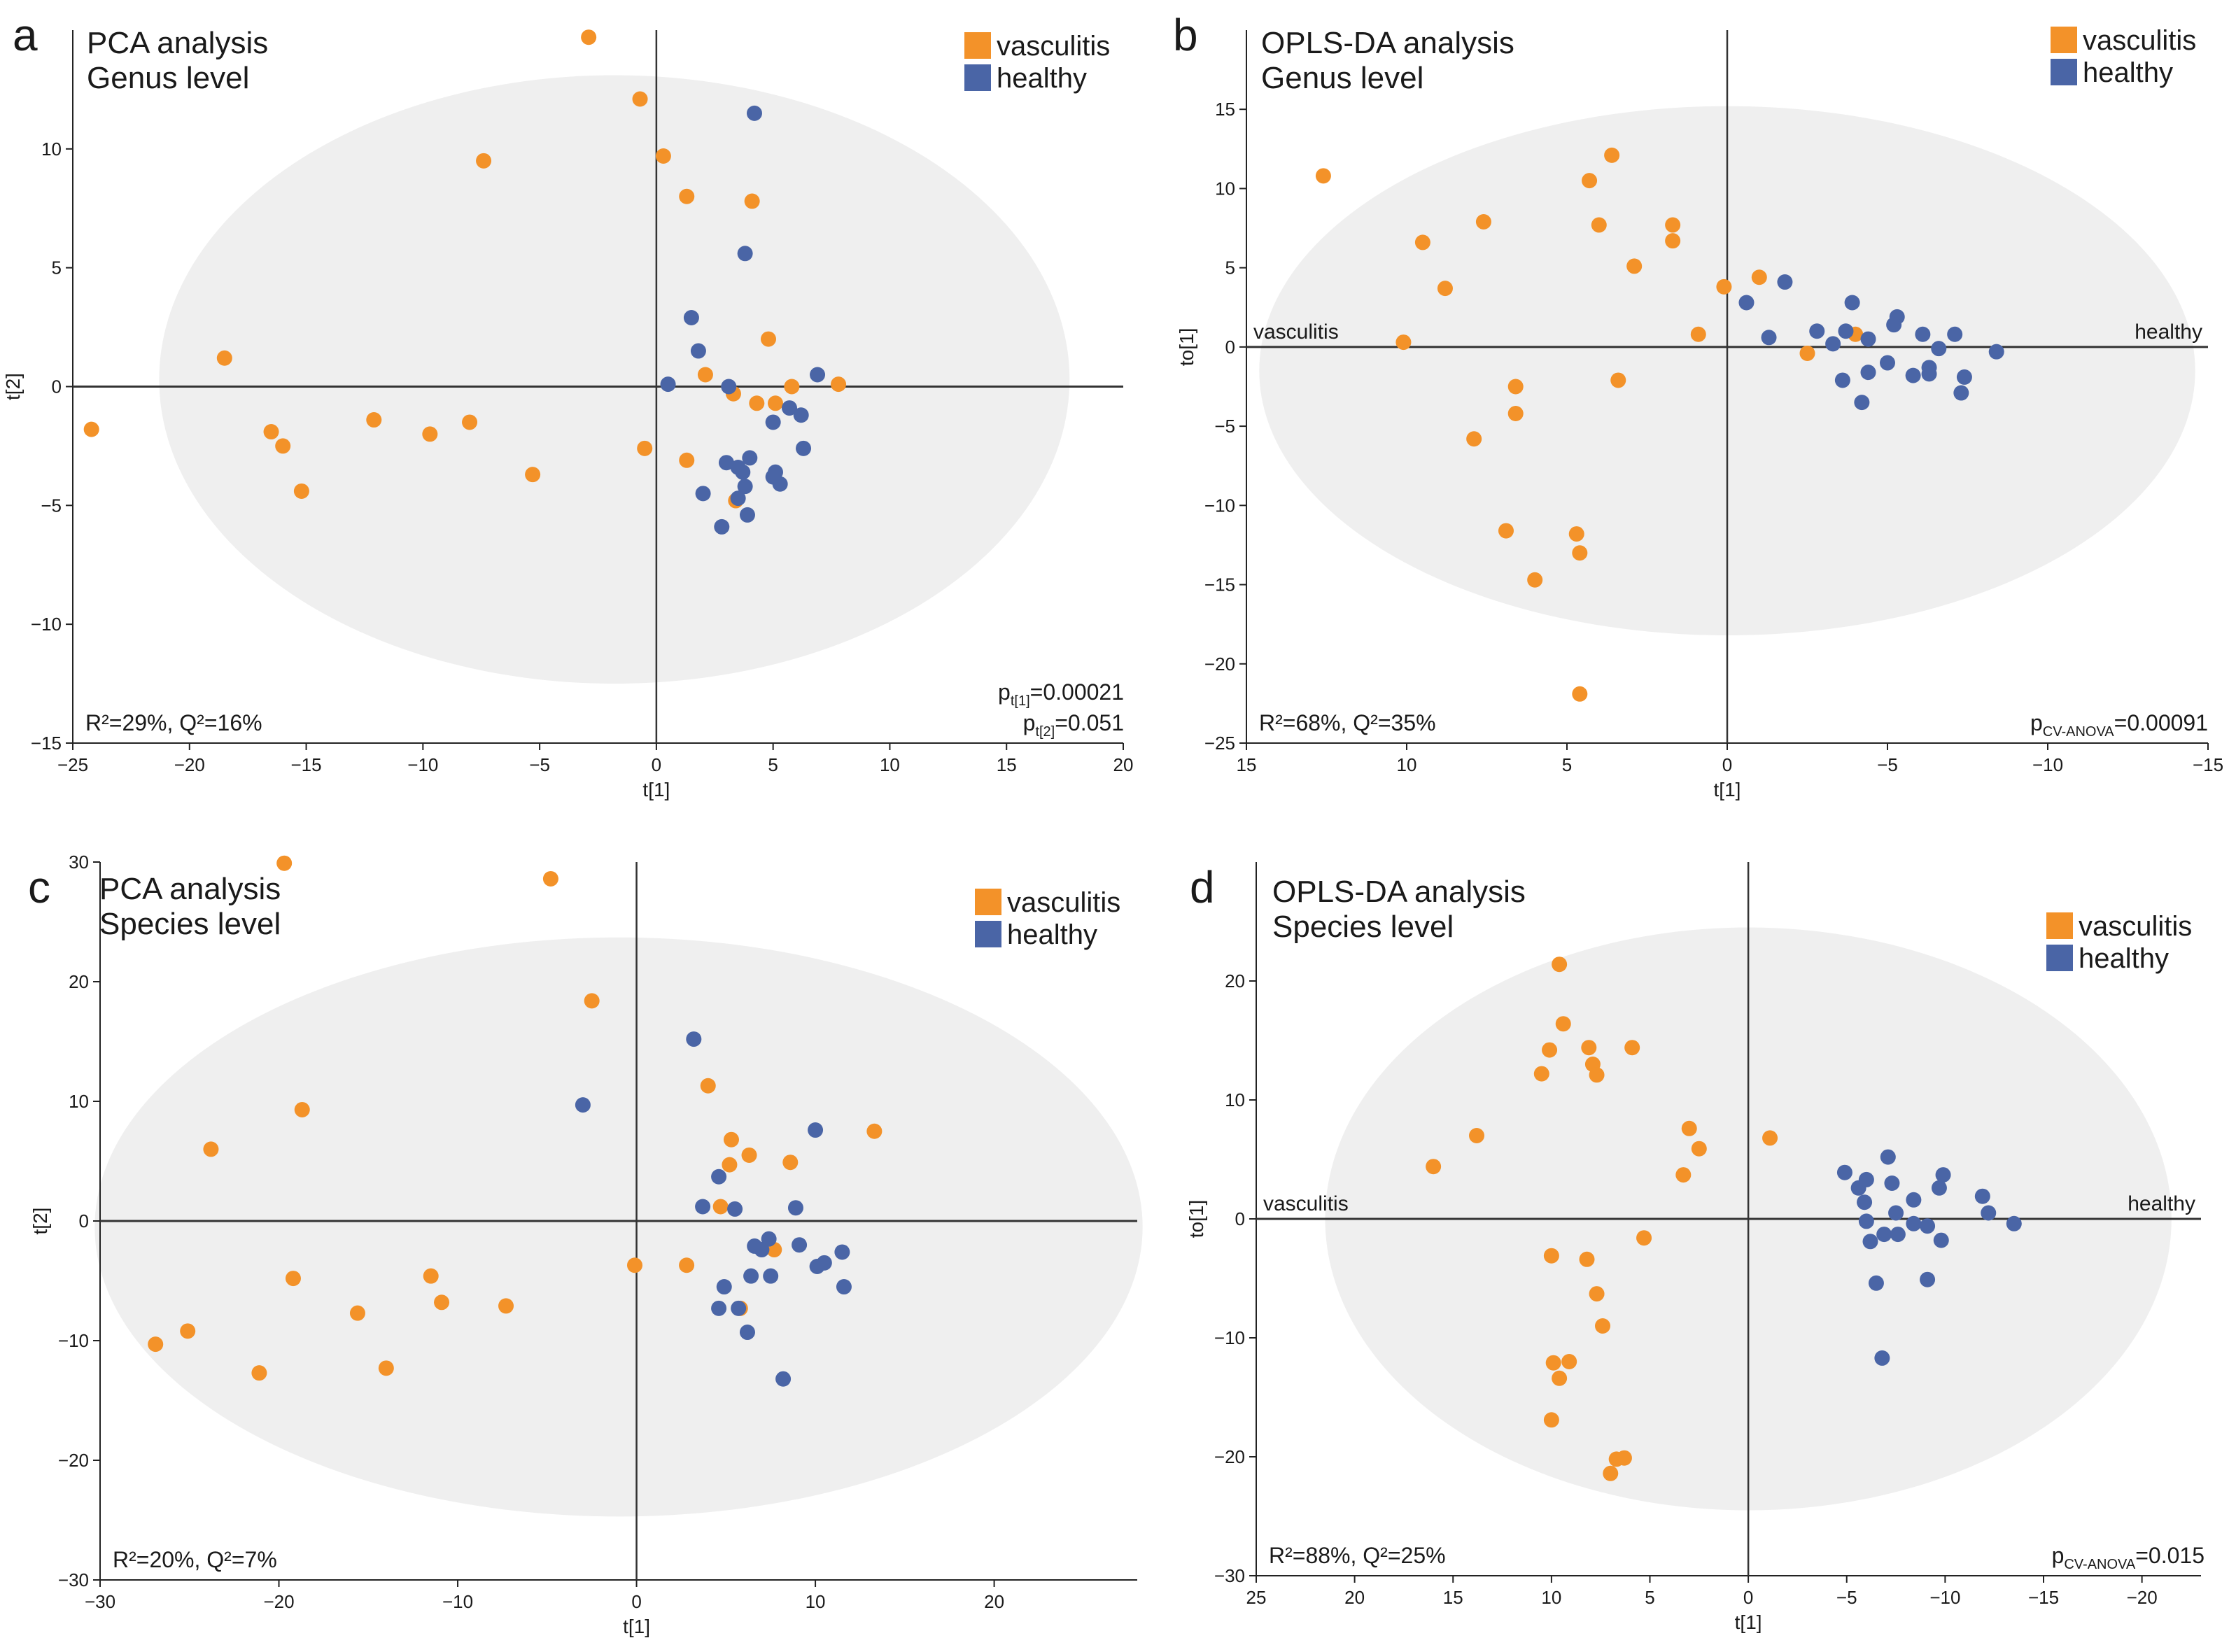 The image size is (2236, 1652). I want to click on legend-swatch-vasculitis, so click(978, 45).